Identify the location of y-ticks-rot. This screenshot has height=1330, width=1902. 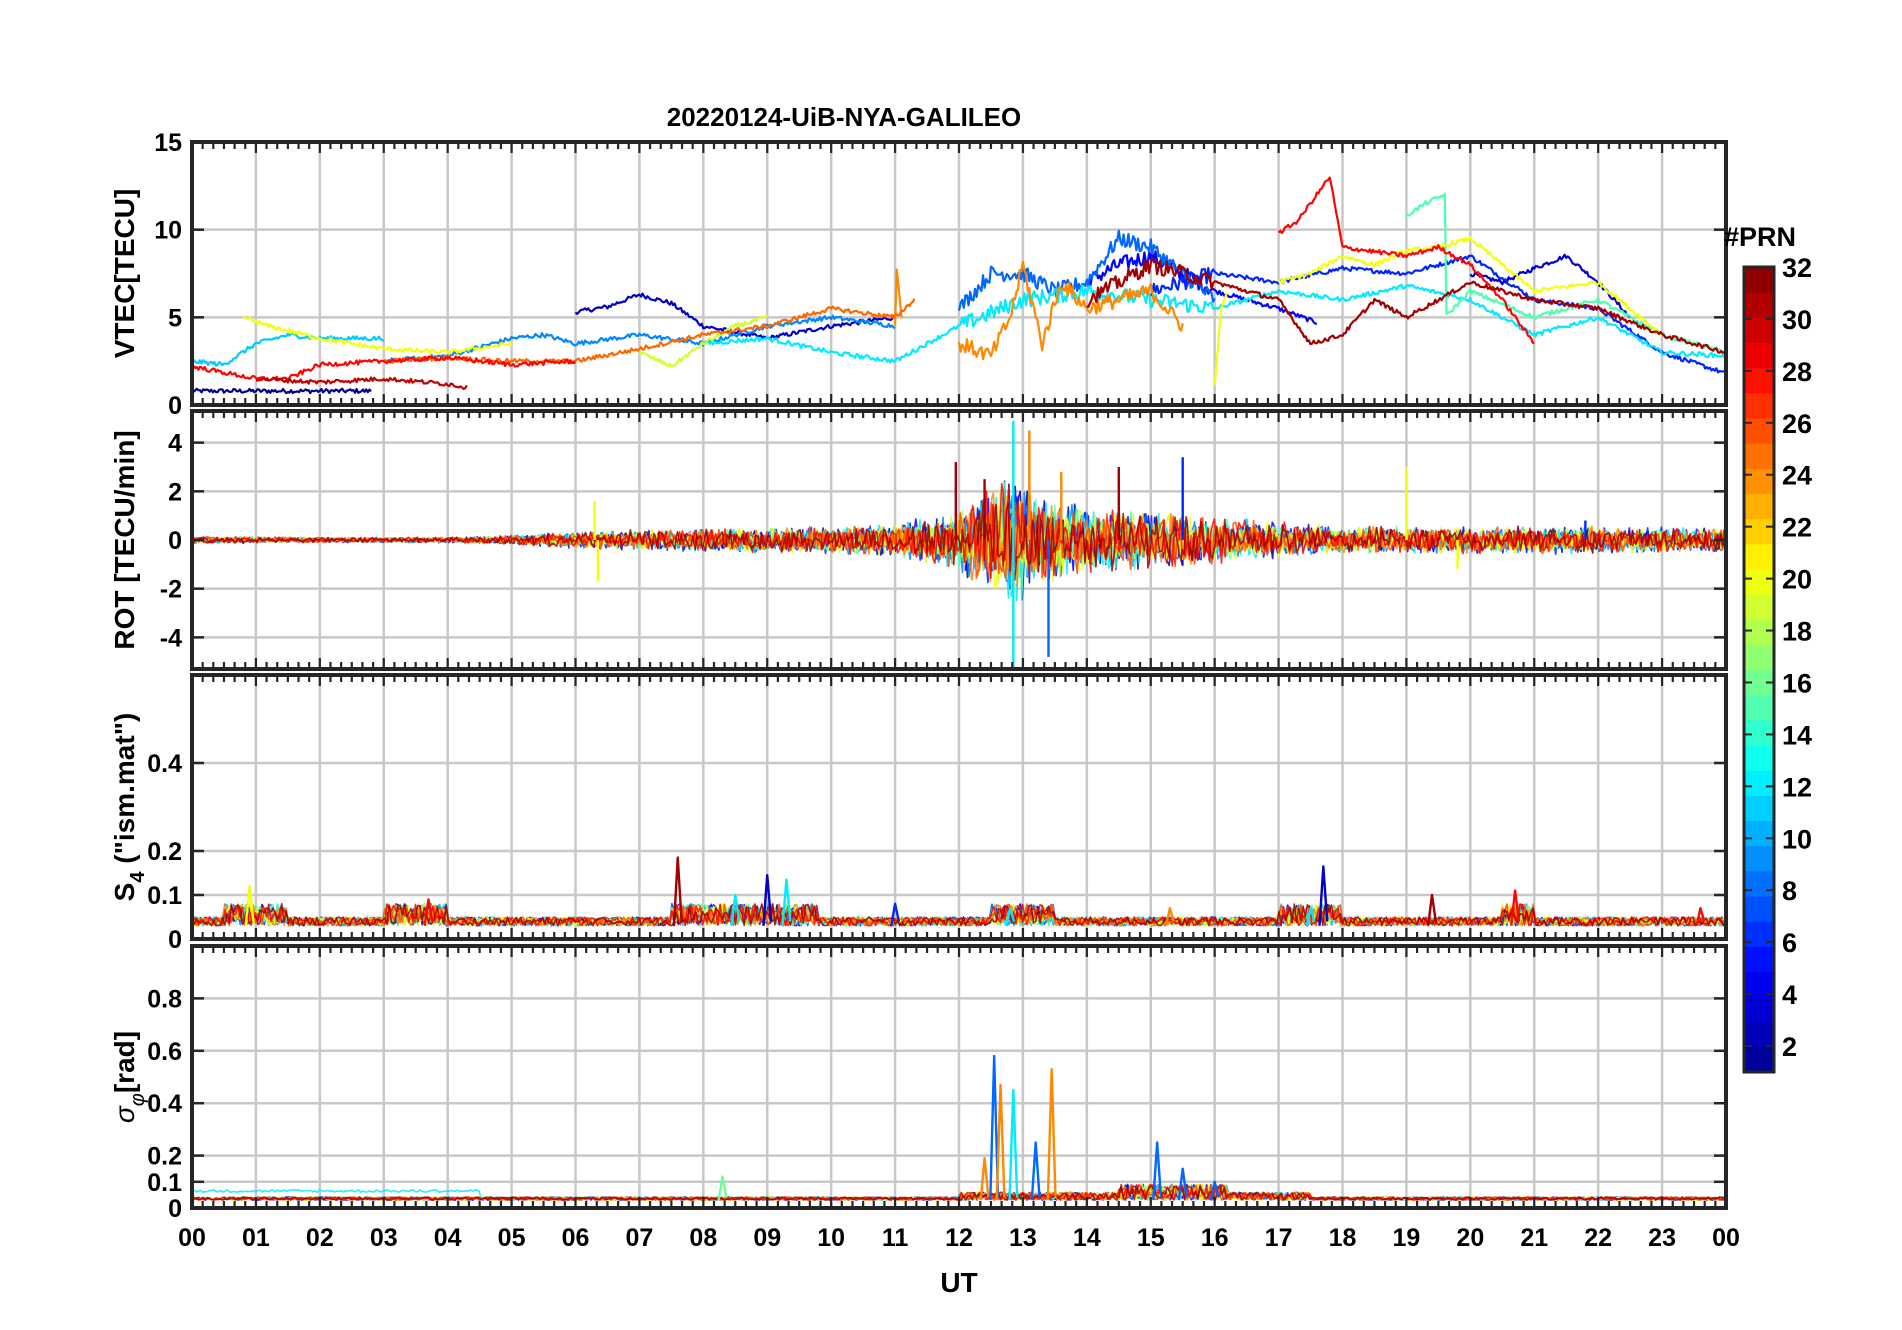
(959, 540).